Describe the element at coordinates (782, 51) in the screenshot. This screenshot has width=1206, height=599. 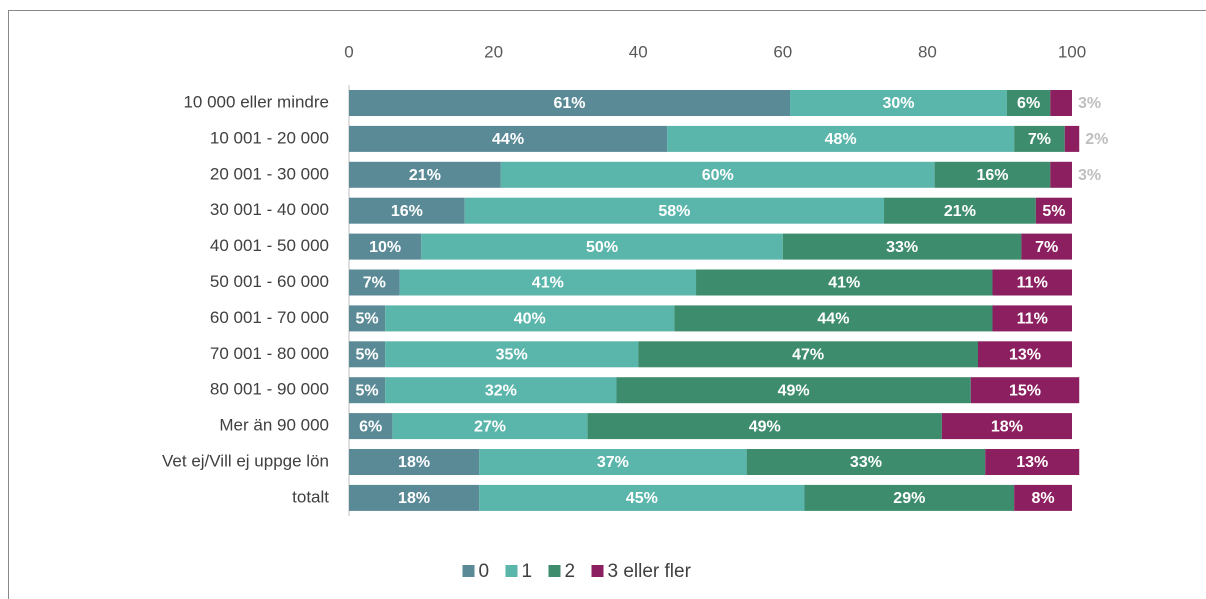
I see `x-tick-label: 60` at that location.